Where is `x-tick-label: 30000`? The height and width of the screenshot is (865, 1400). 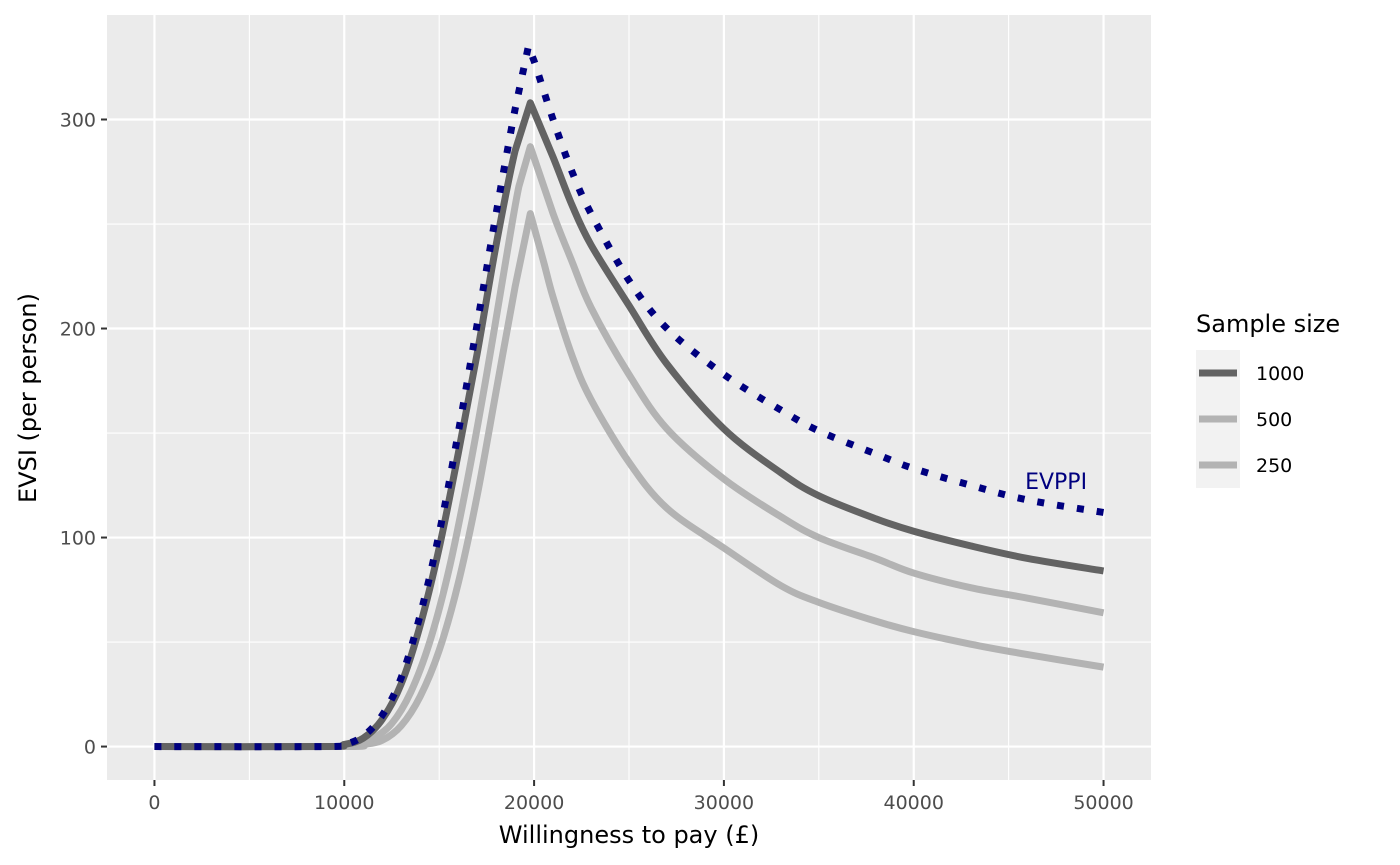 x-tick-label: 30000 is located at coordinates (724, 803).